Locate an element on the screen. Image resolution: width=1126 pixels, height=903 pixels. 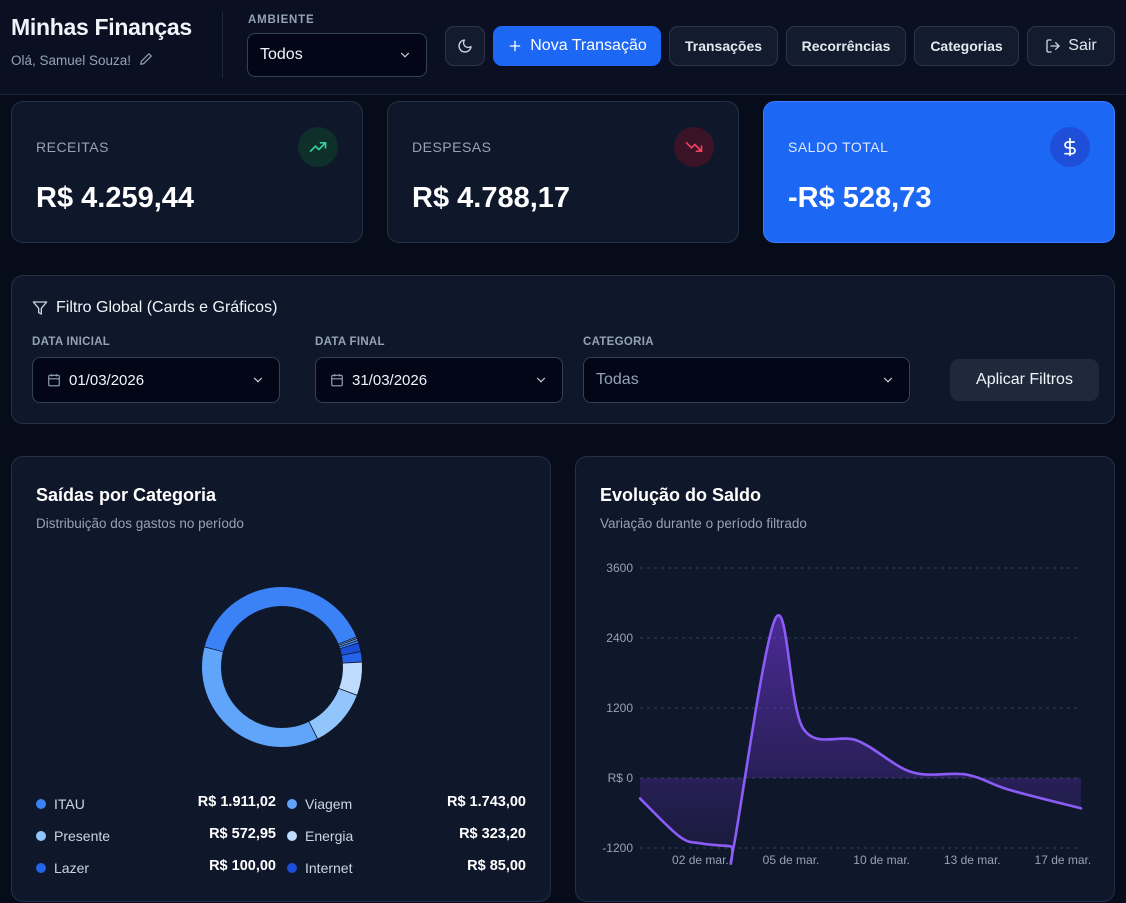
logout-icon is located at coordinates (1053, 46).